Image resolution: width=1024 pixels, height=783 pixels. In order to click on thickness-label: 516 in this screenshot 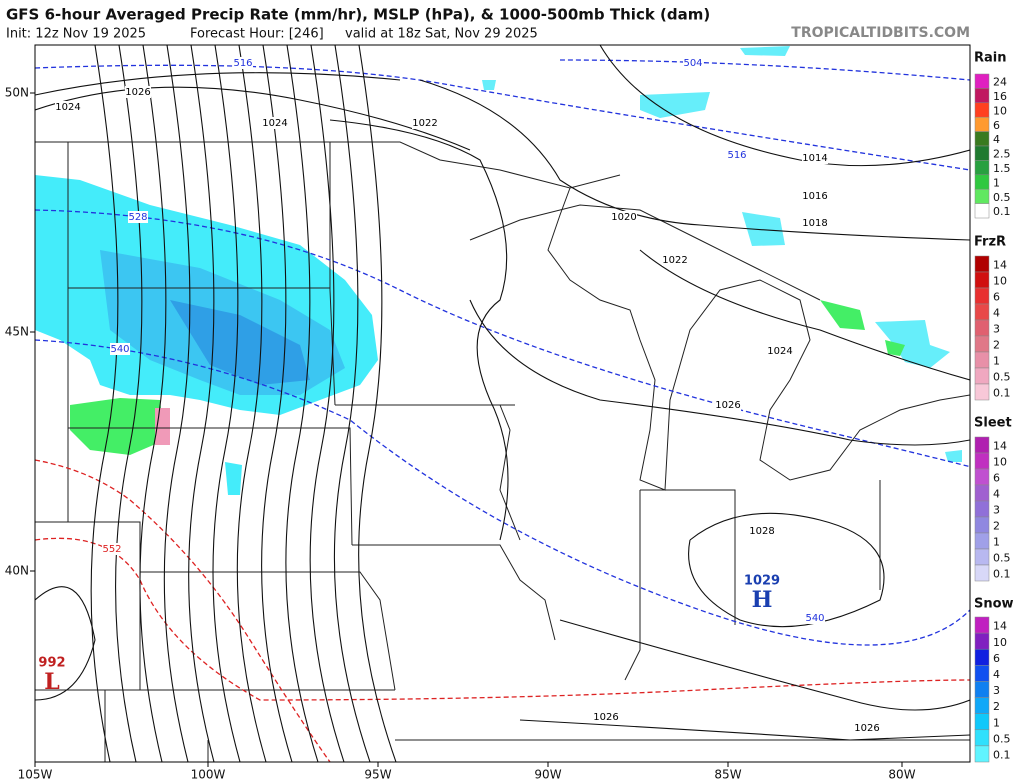, I will do `click(242, 63)`.